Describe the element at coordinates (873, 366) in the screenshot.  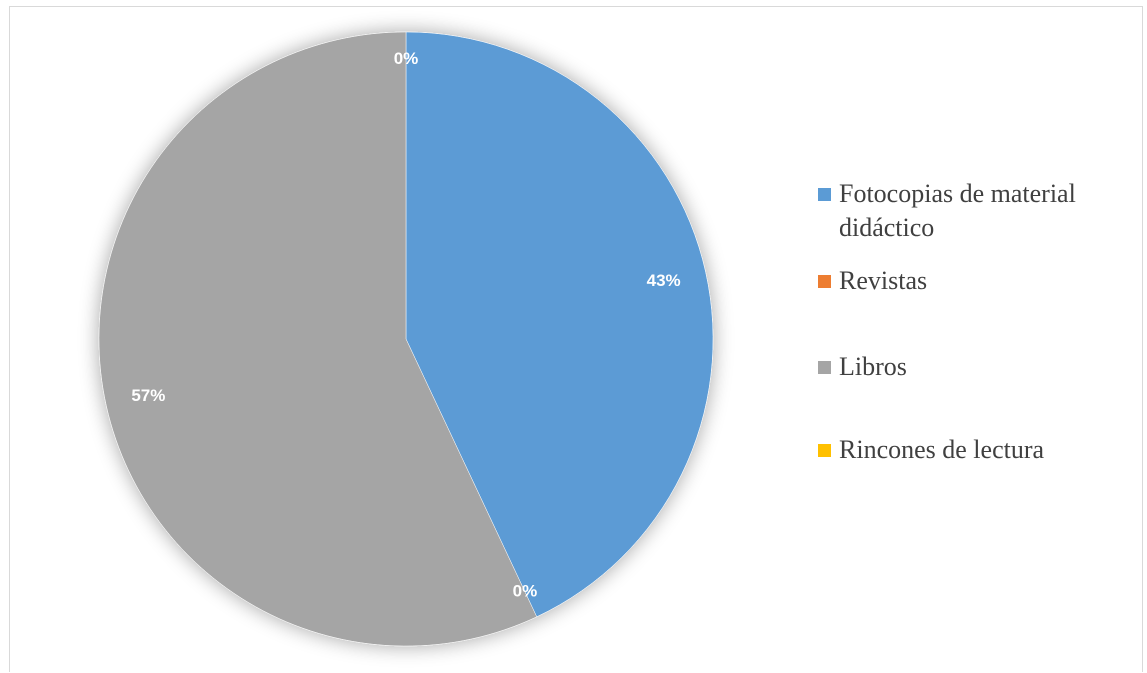
I see `legend-label-libros: Libros` at that location.